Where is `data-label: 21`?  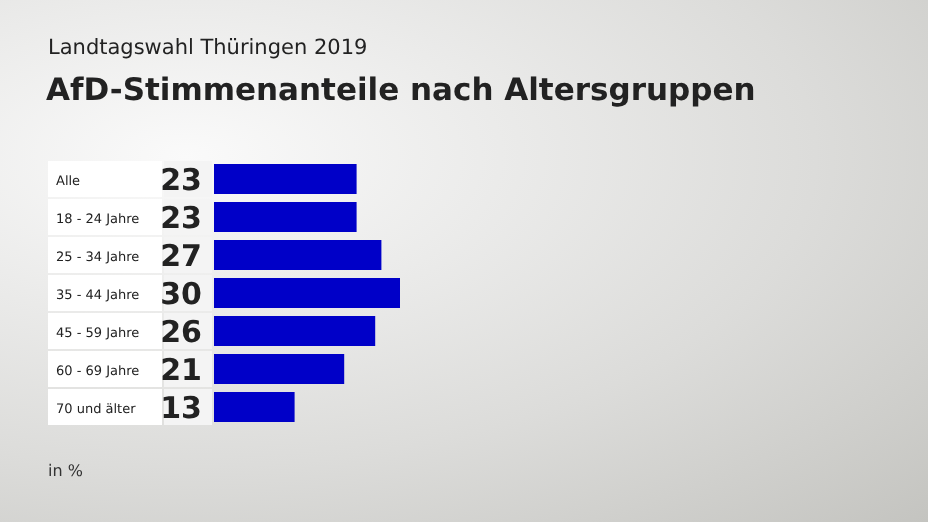 data-label: 21 is located at coordinates (181, 369).